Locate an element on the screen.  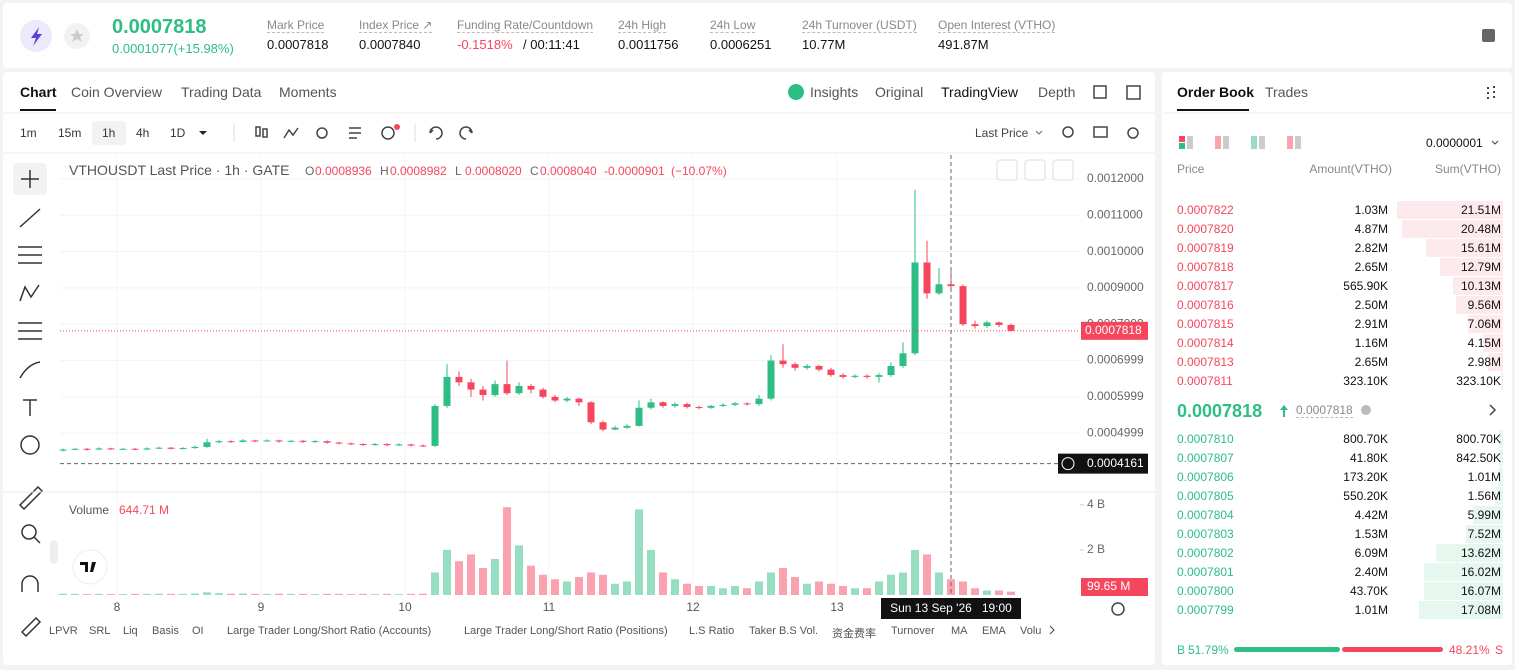
chart-tab: Moments is located at coordinates (308, 92).